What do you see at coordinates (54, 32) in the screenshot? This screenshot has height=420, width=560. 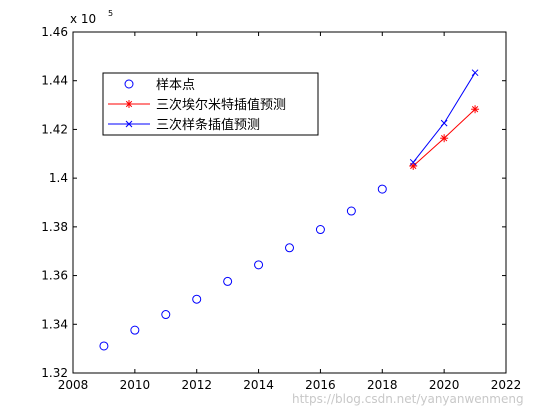 I see `y-tick-label: 1.46` at bounding box center [54, 32].